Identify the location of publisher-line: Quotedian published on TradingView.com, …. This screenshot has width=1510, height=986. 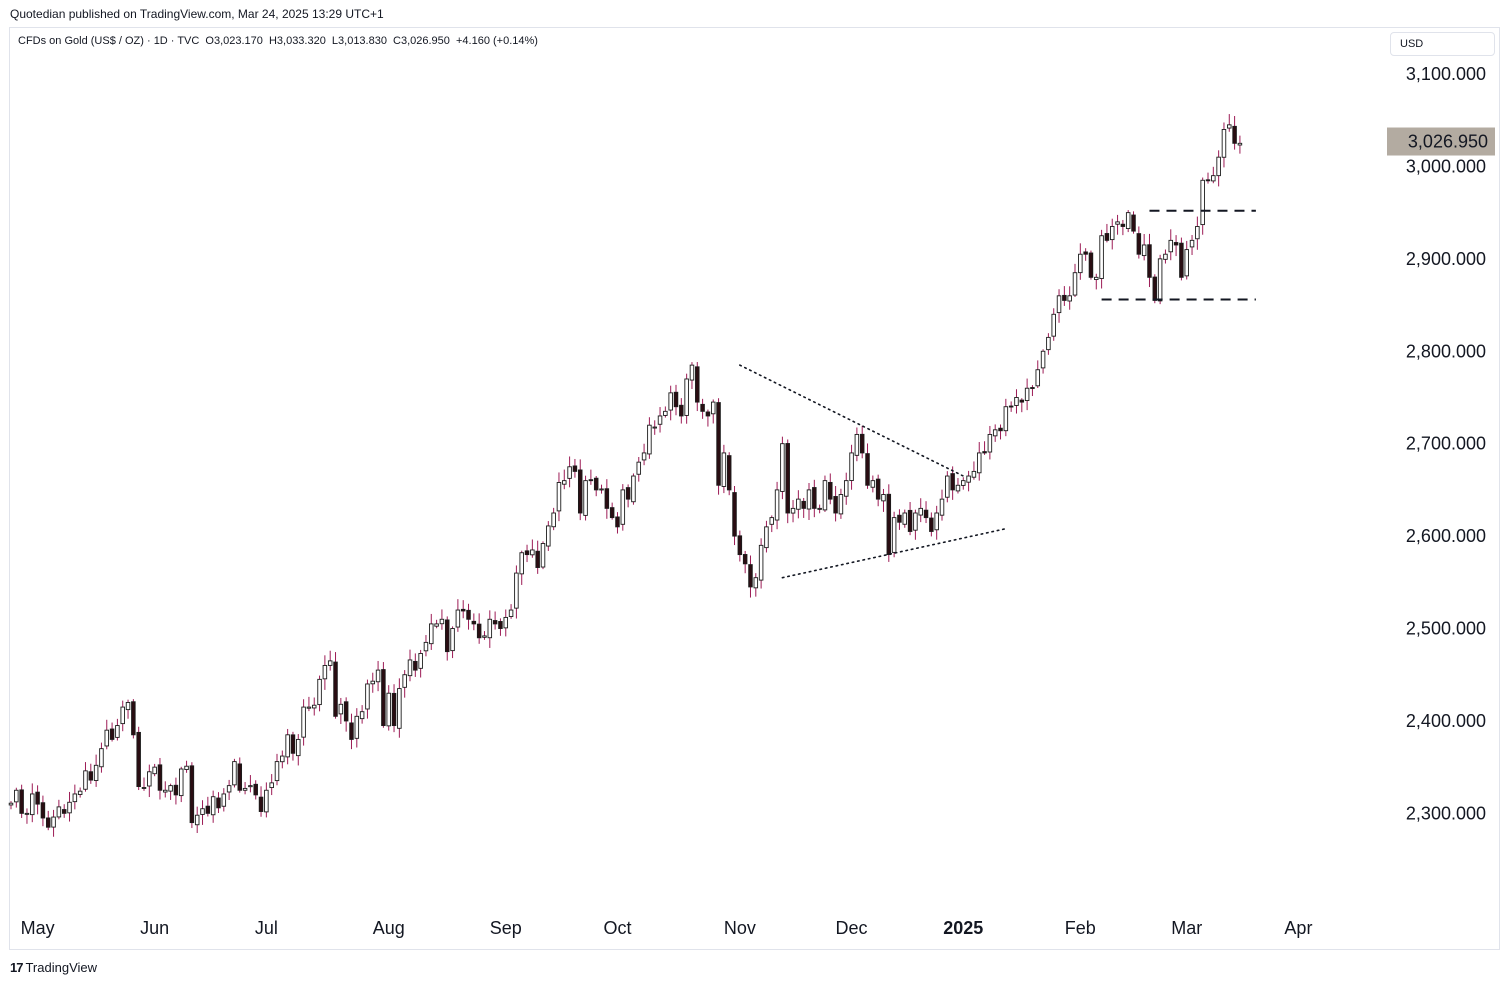
(197, 14).